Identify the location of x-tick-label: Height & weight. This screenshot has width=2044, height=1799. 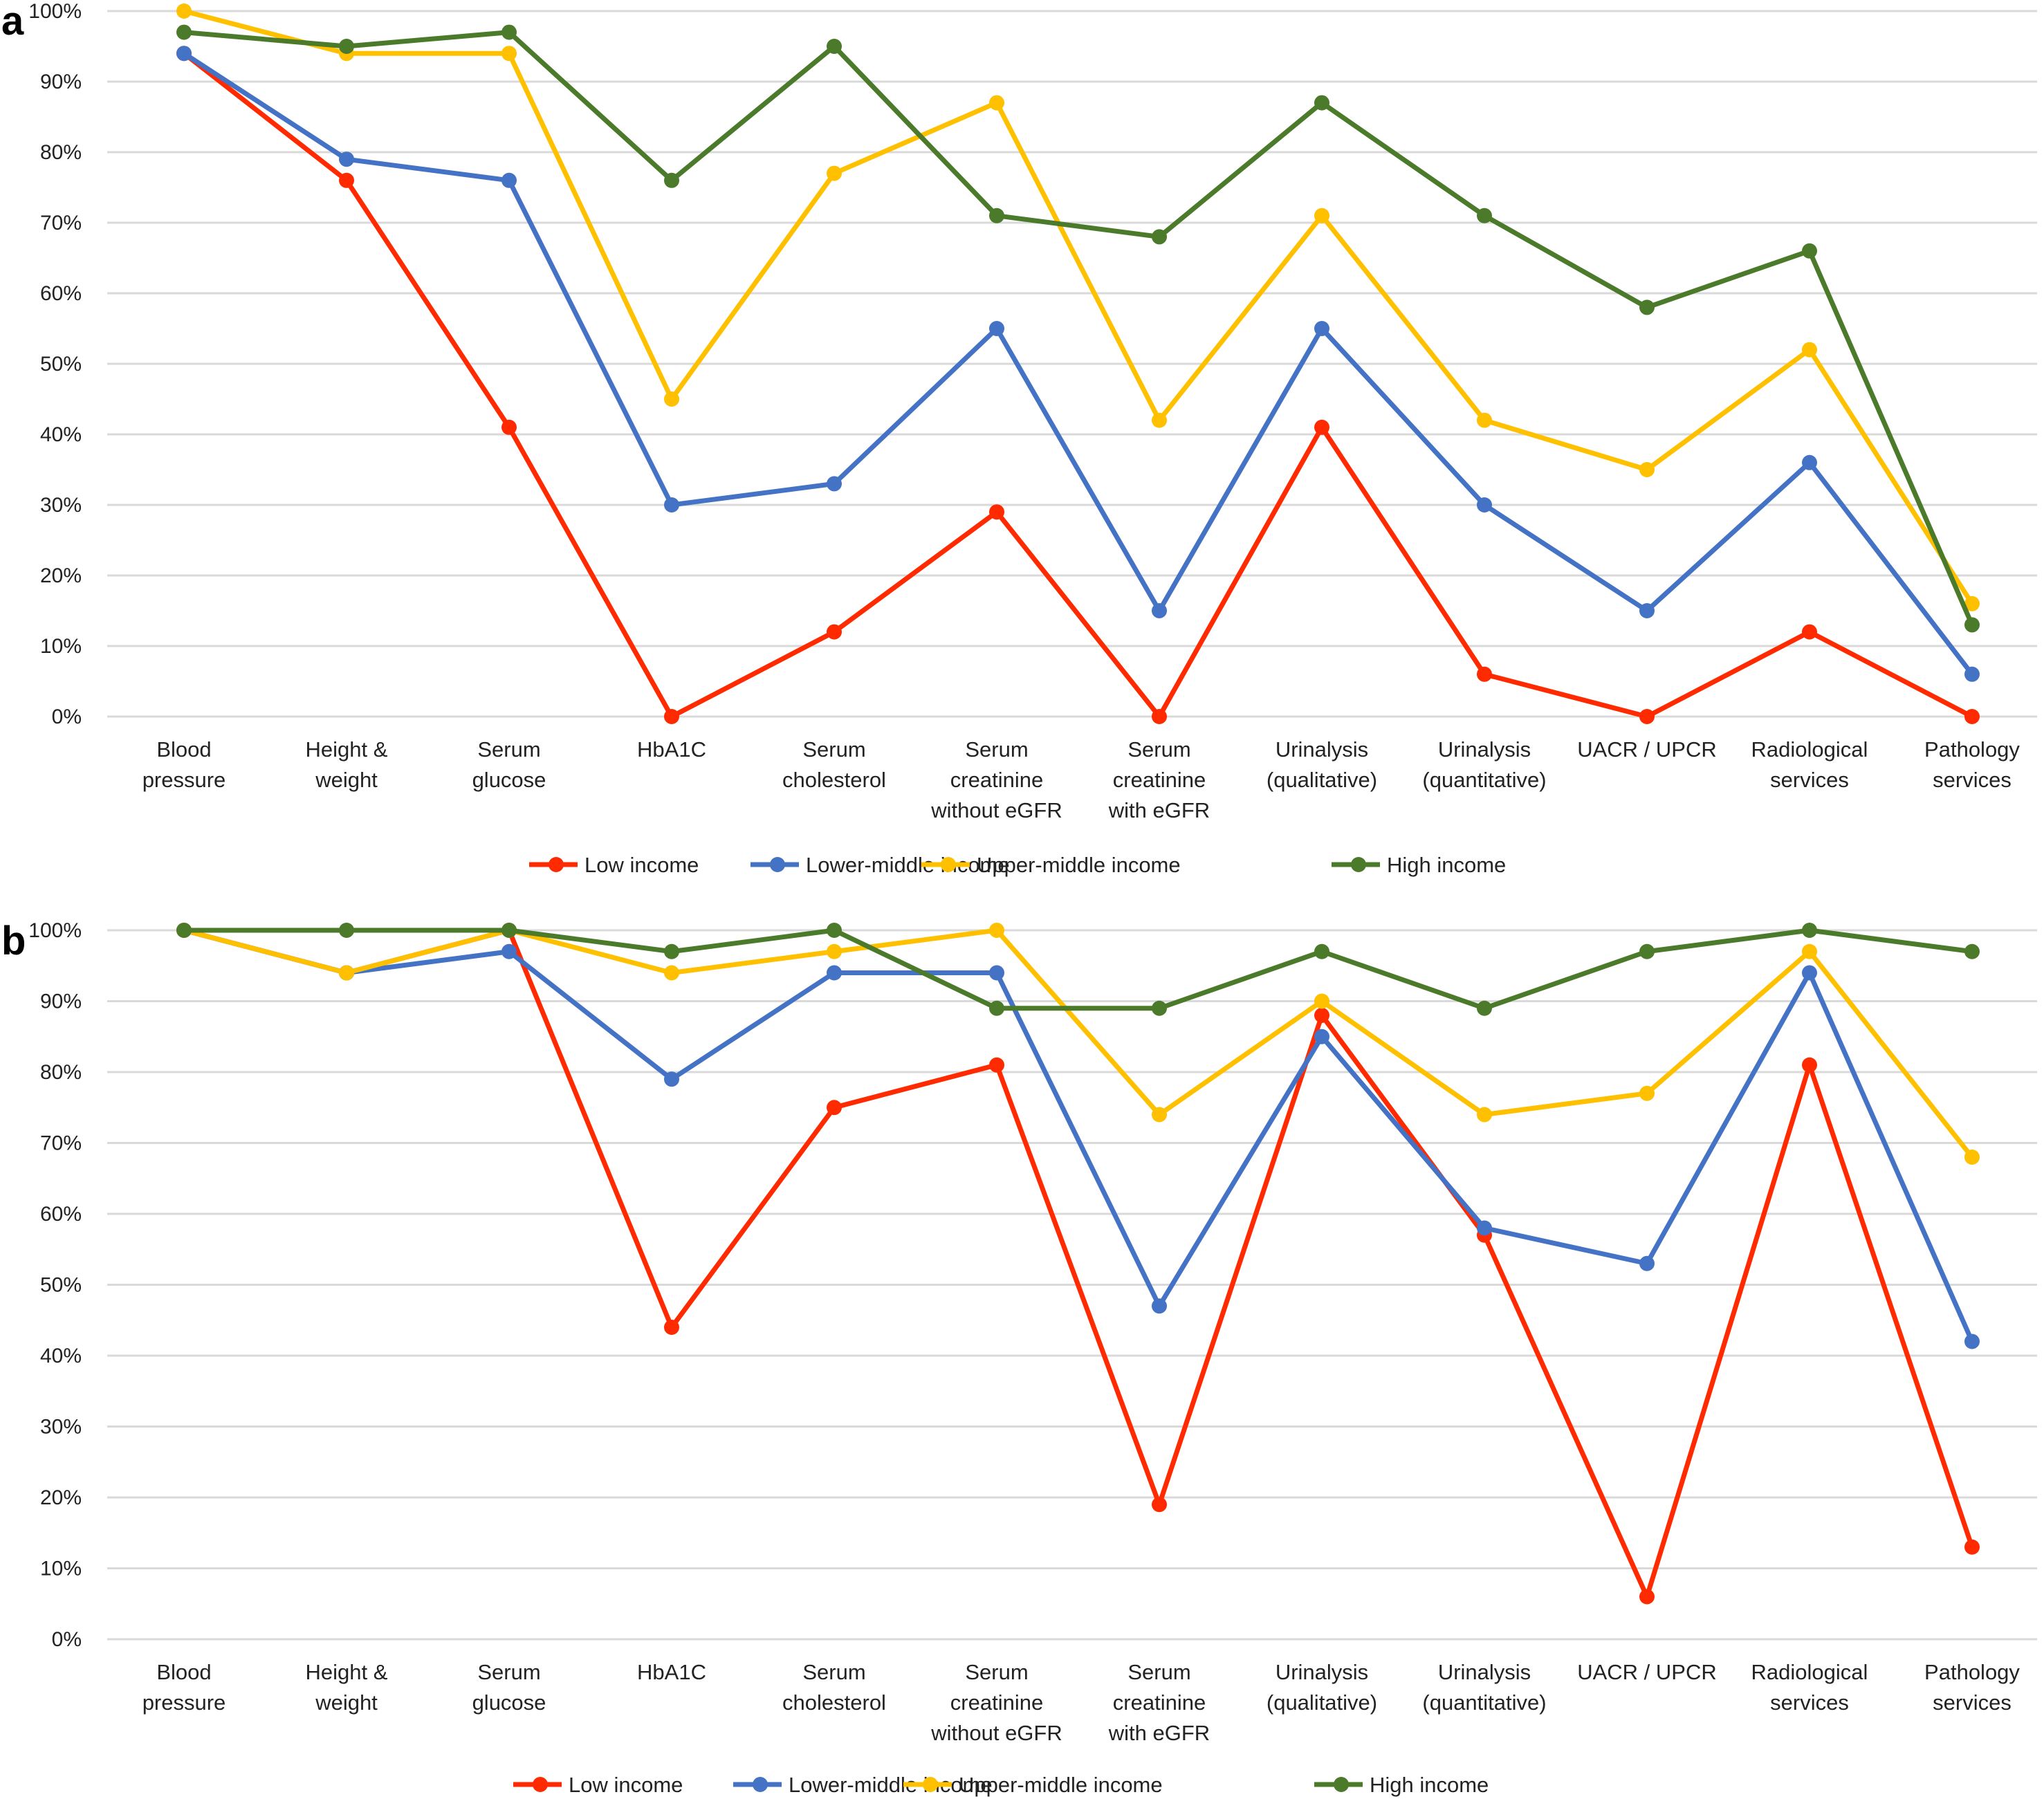
(347, 1687).